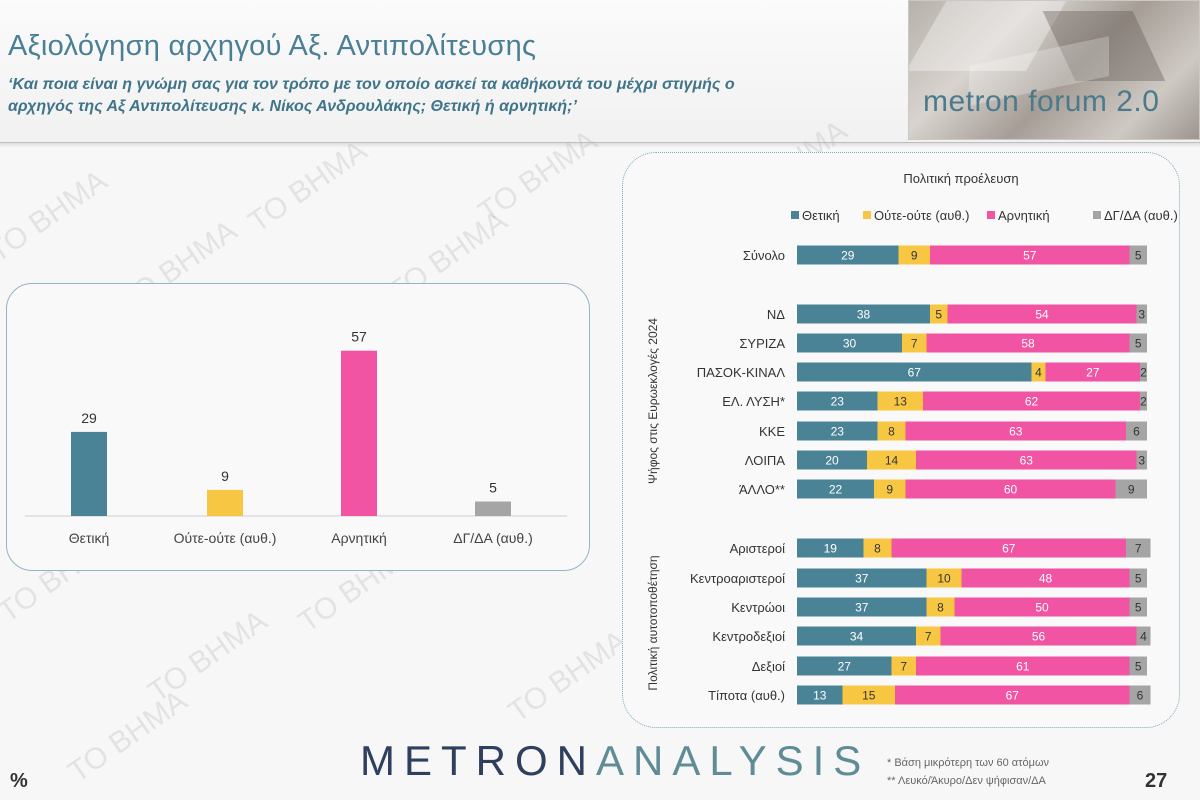  Describe the element at coordinates (850, 344) in the screenshot. I see `segment-label: 30` at that location.